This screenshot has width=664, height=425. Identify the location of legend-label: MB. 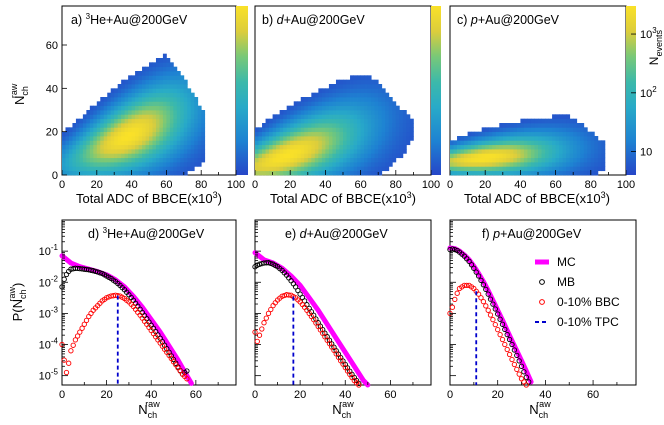
(566, 282).